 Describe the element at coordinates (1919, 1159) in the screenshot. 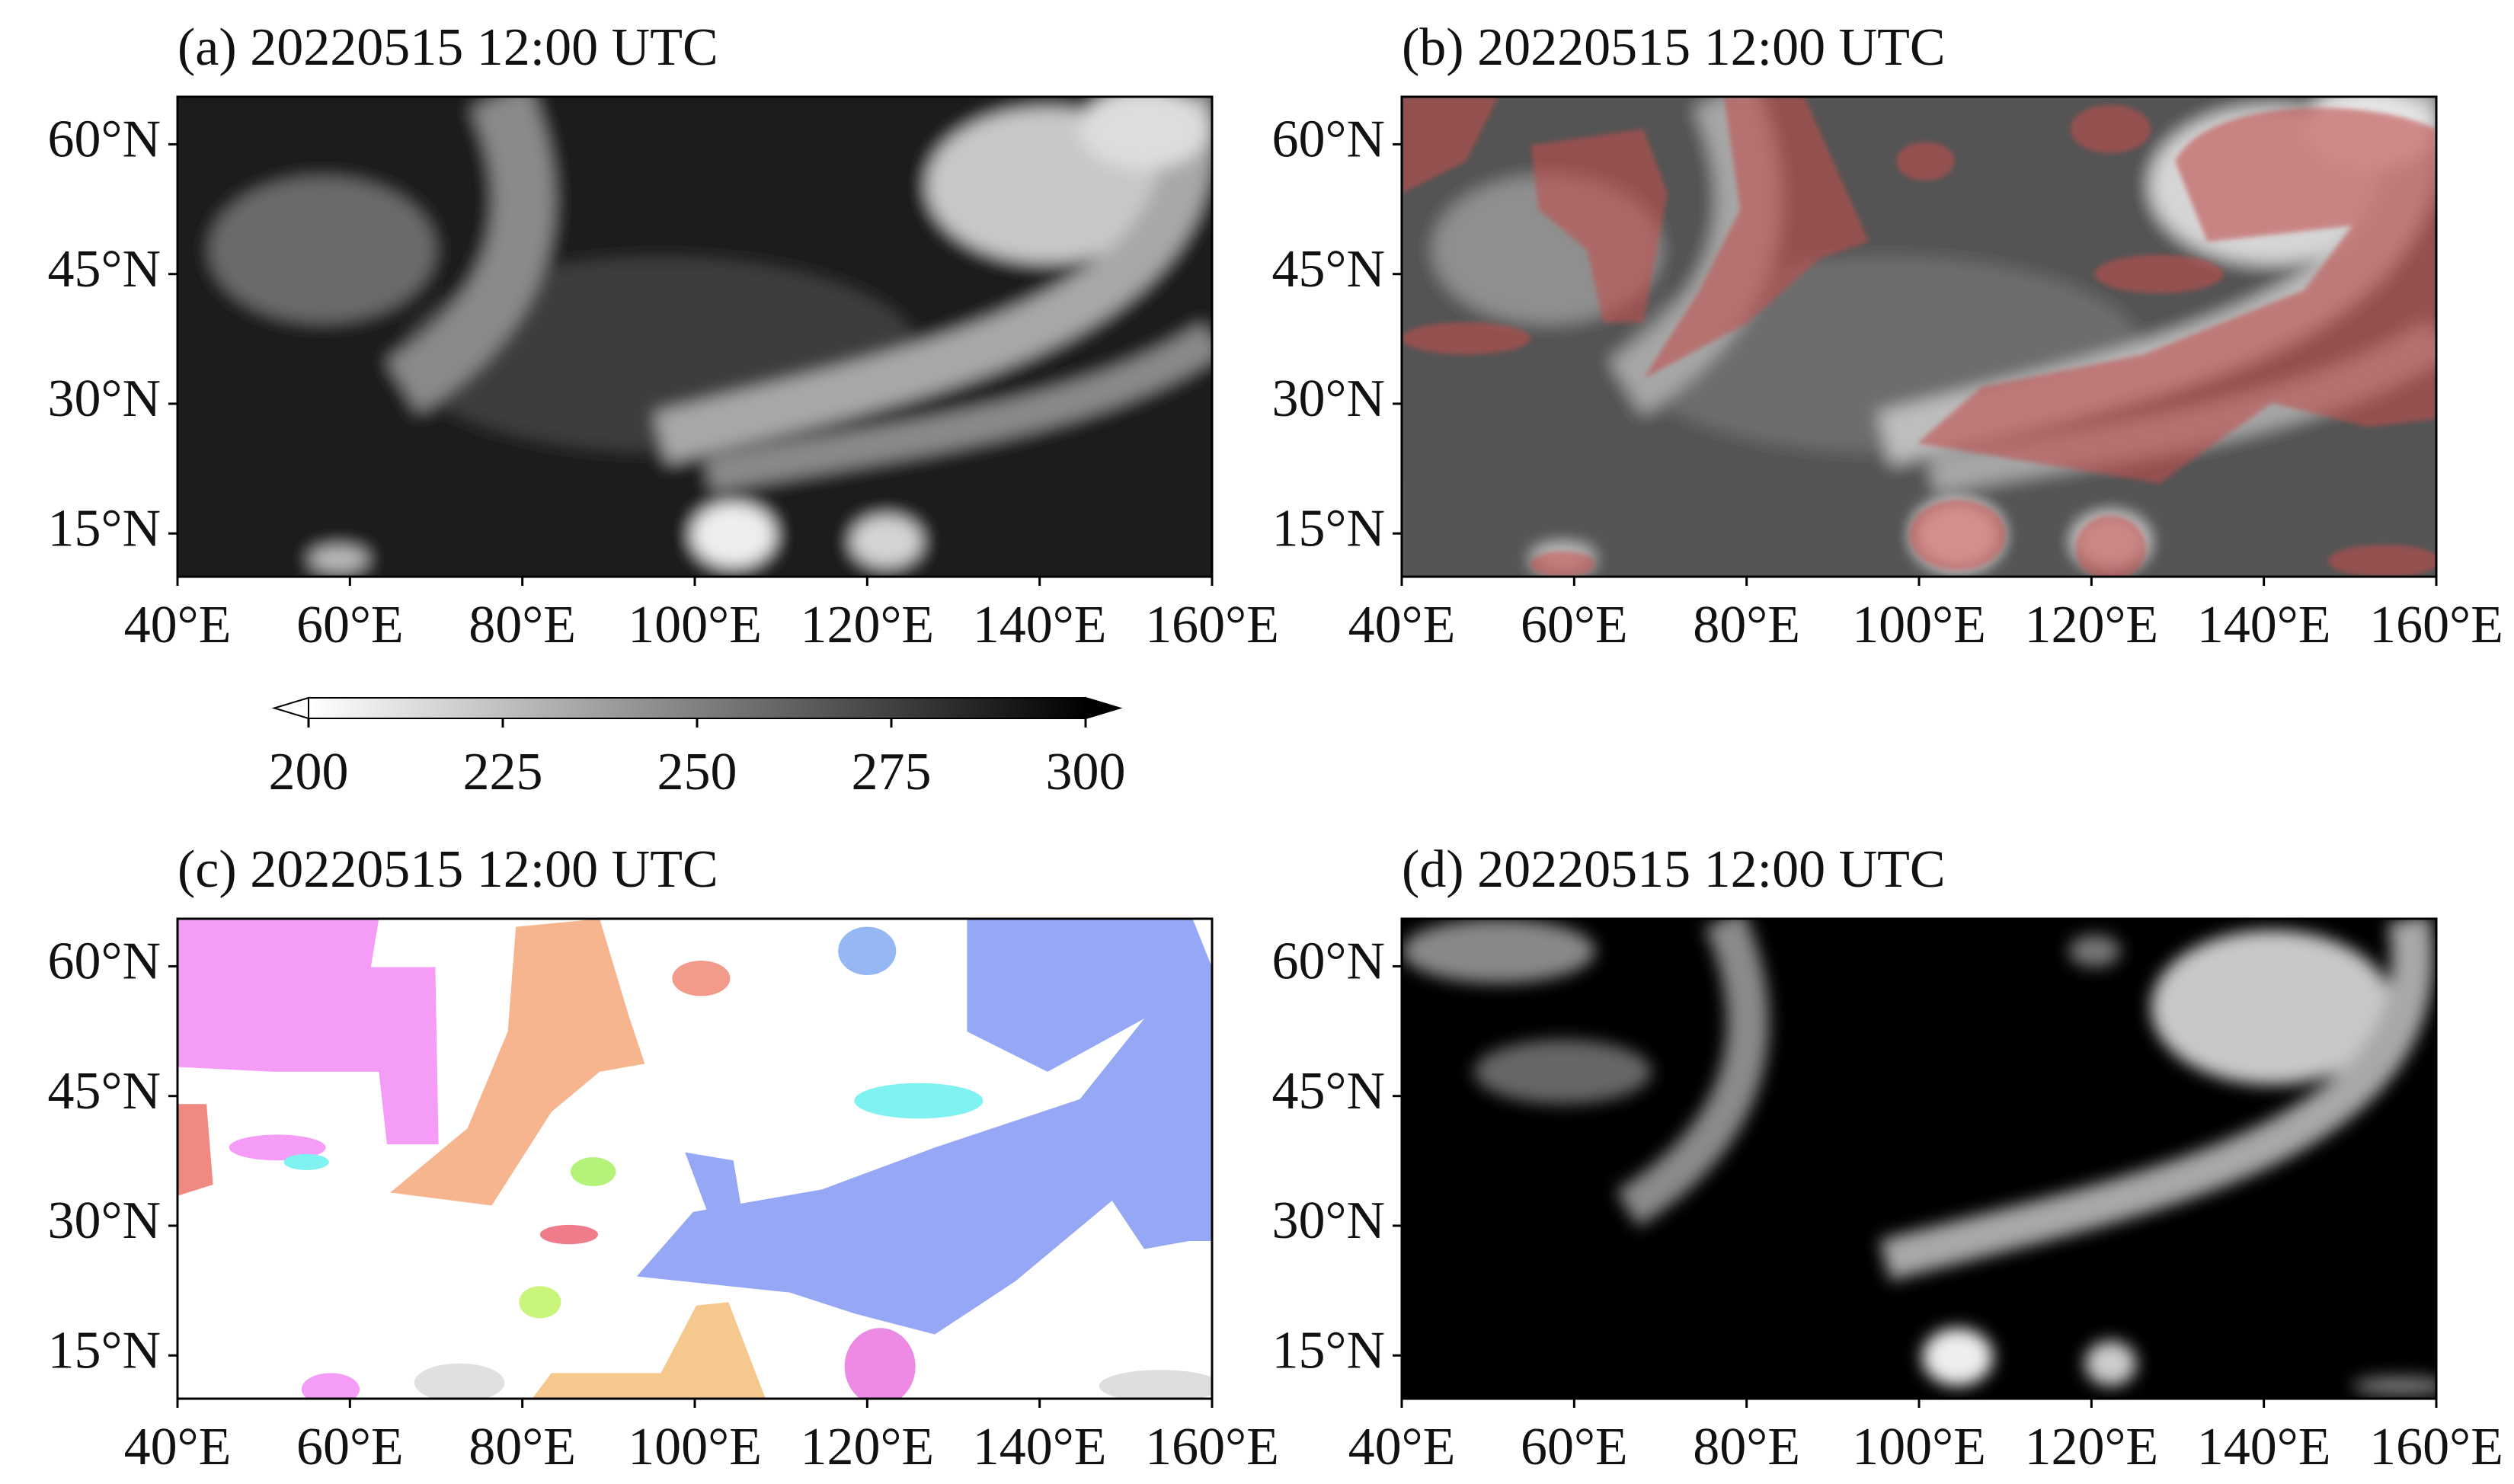

I see `masked-image` at that location.